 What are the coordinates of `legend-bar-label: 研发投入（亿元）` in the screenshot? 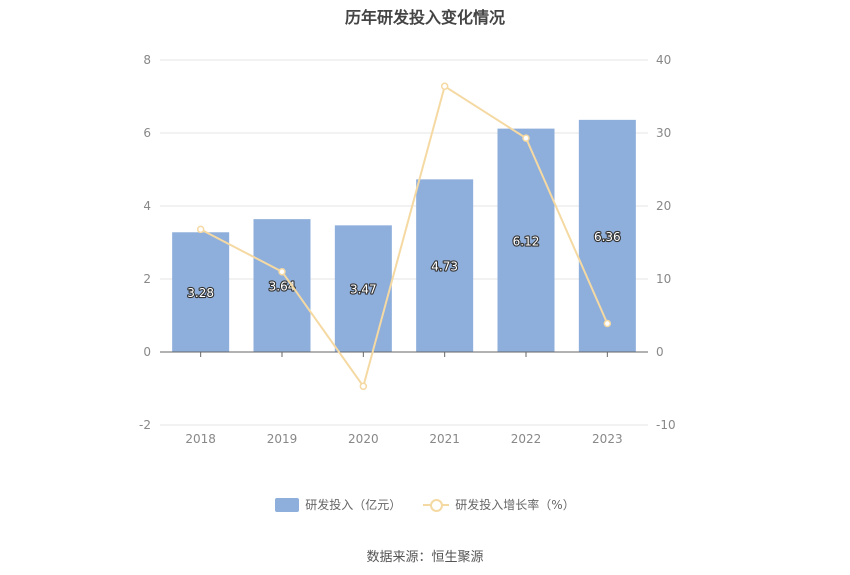 It's located at (353, 504).